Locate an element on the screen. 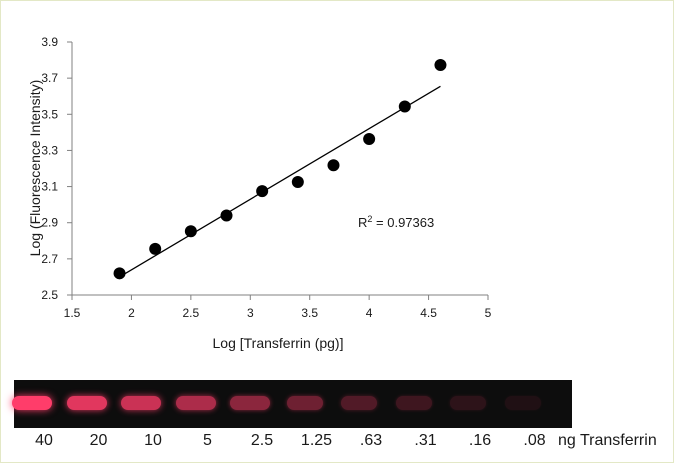 The height and width of the screenshot is (463, 674). x-tick-label: 3 is located at coordinates (250, 313).